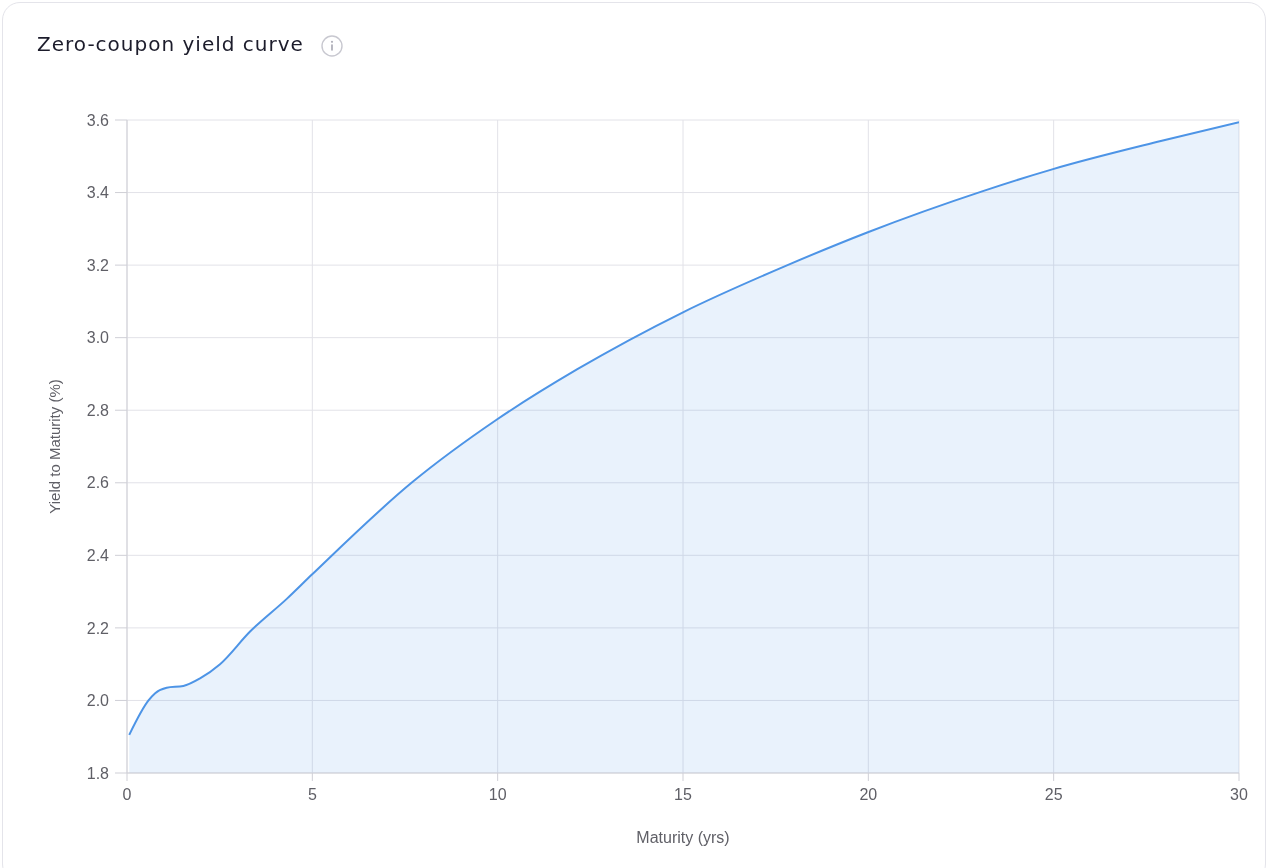  I want to click on y-axis-title: Yield to Maturity (%), so click(55, 446).